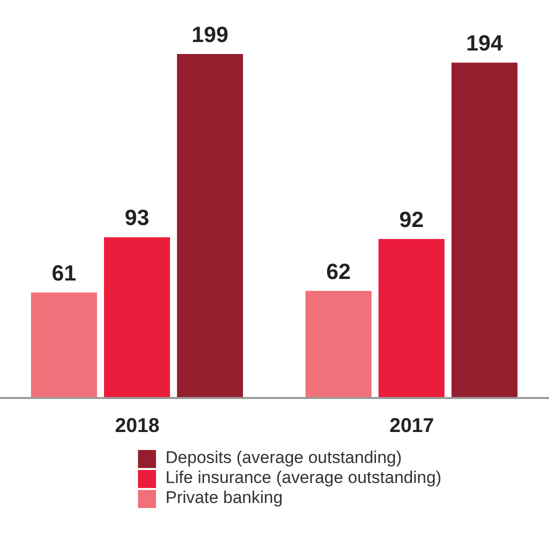 The width and height of the screenshot is (549, 546). Describe the element at coordinates (284, 457) in the screenshot. I see `legend-label: Deposits (average outstanding)` at that location.